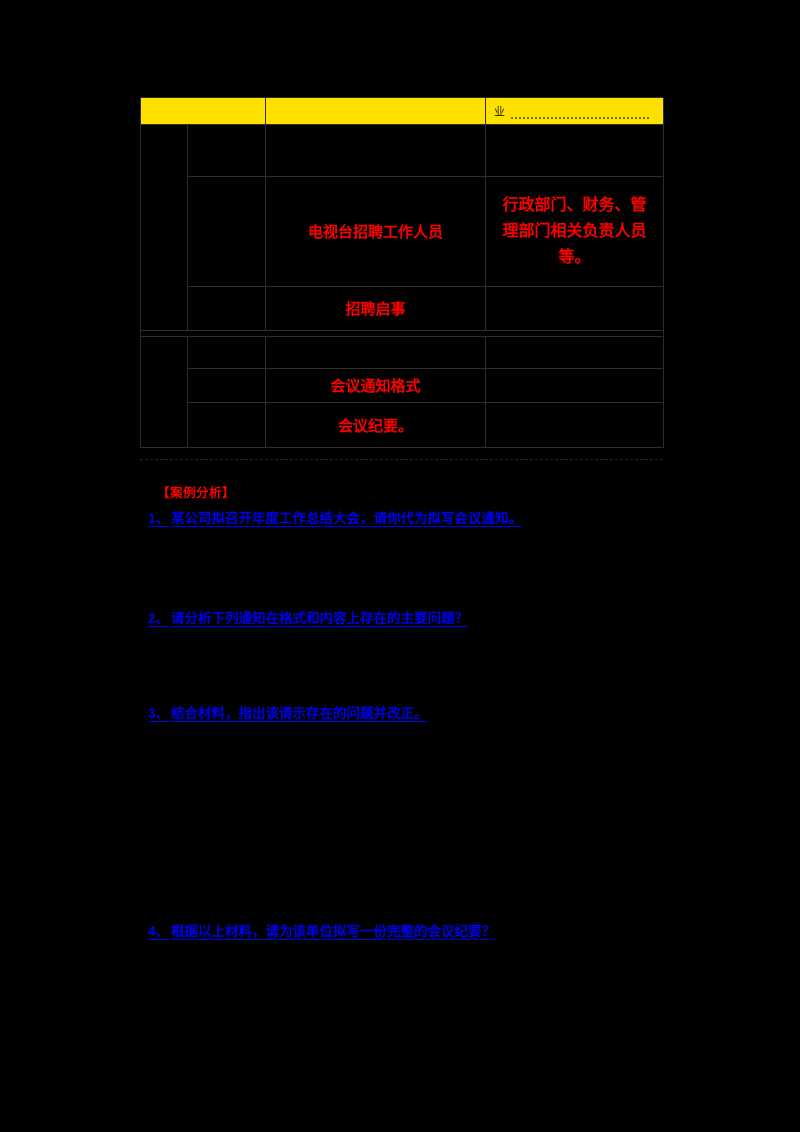  Describe the element at coordinates (575, 386) in the screenshot. I see `table-row5-col4` at that location.